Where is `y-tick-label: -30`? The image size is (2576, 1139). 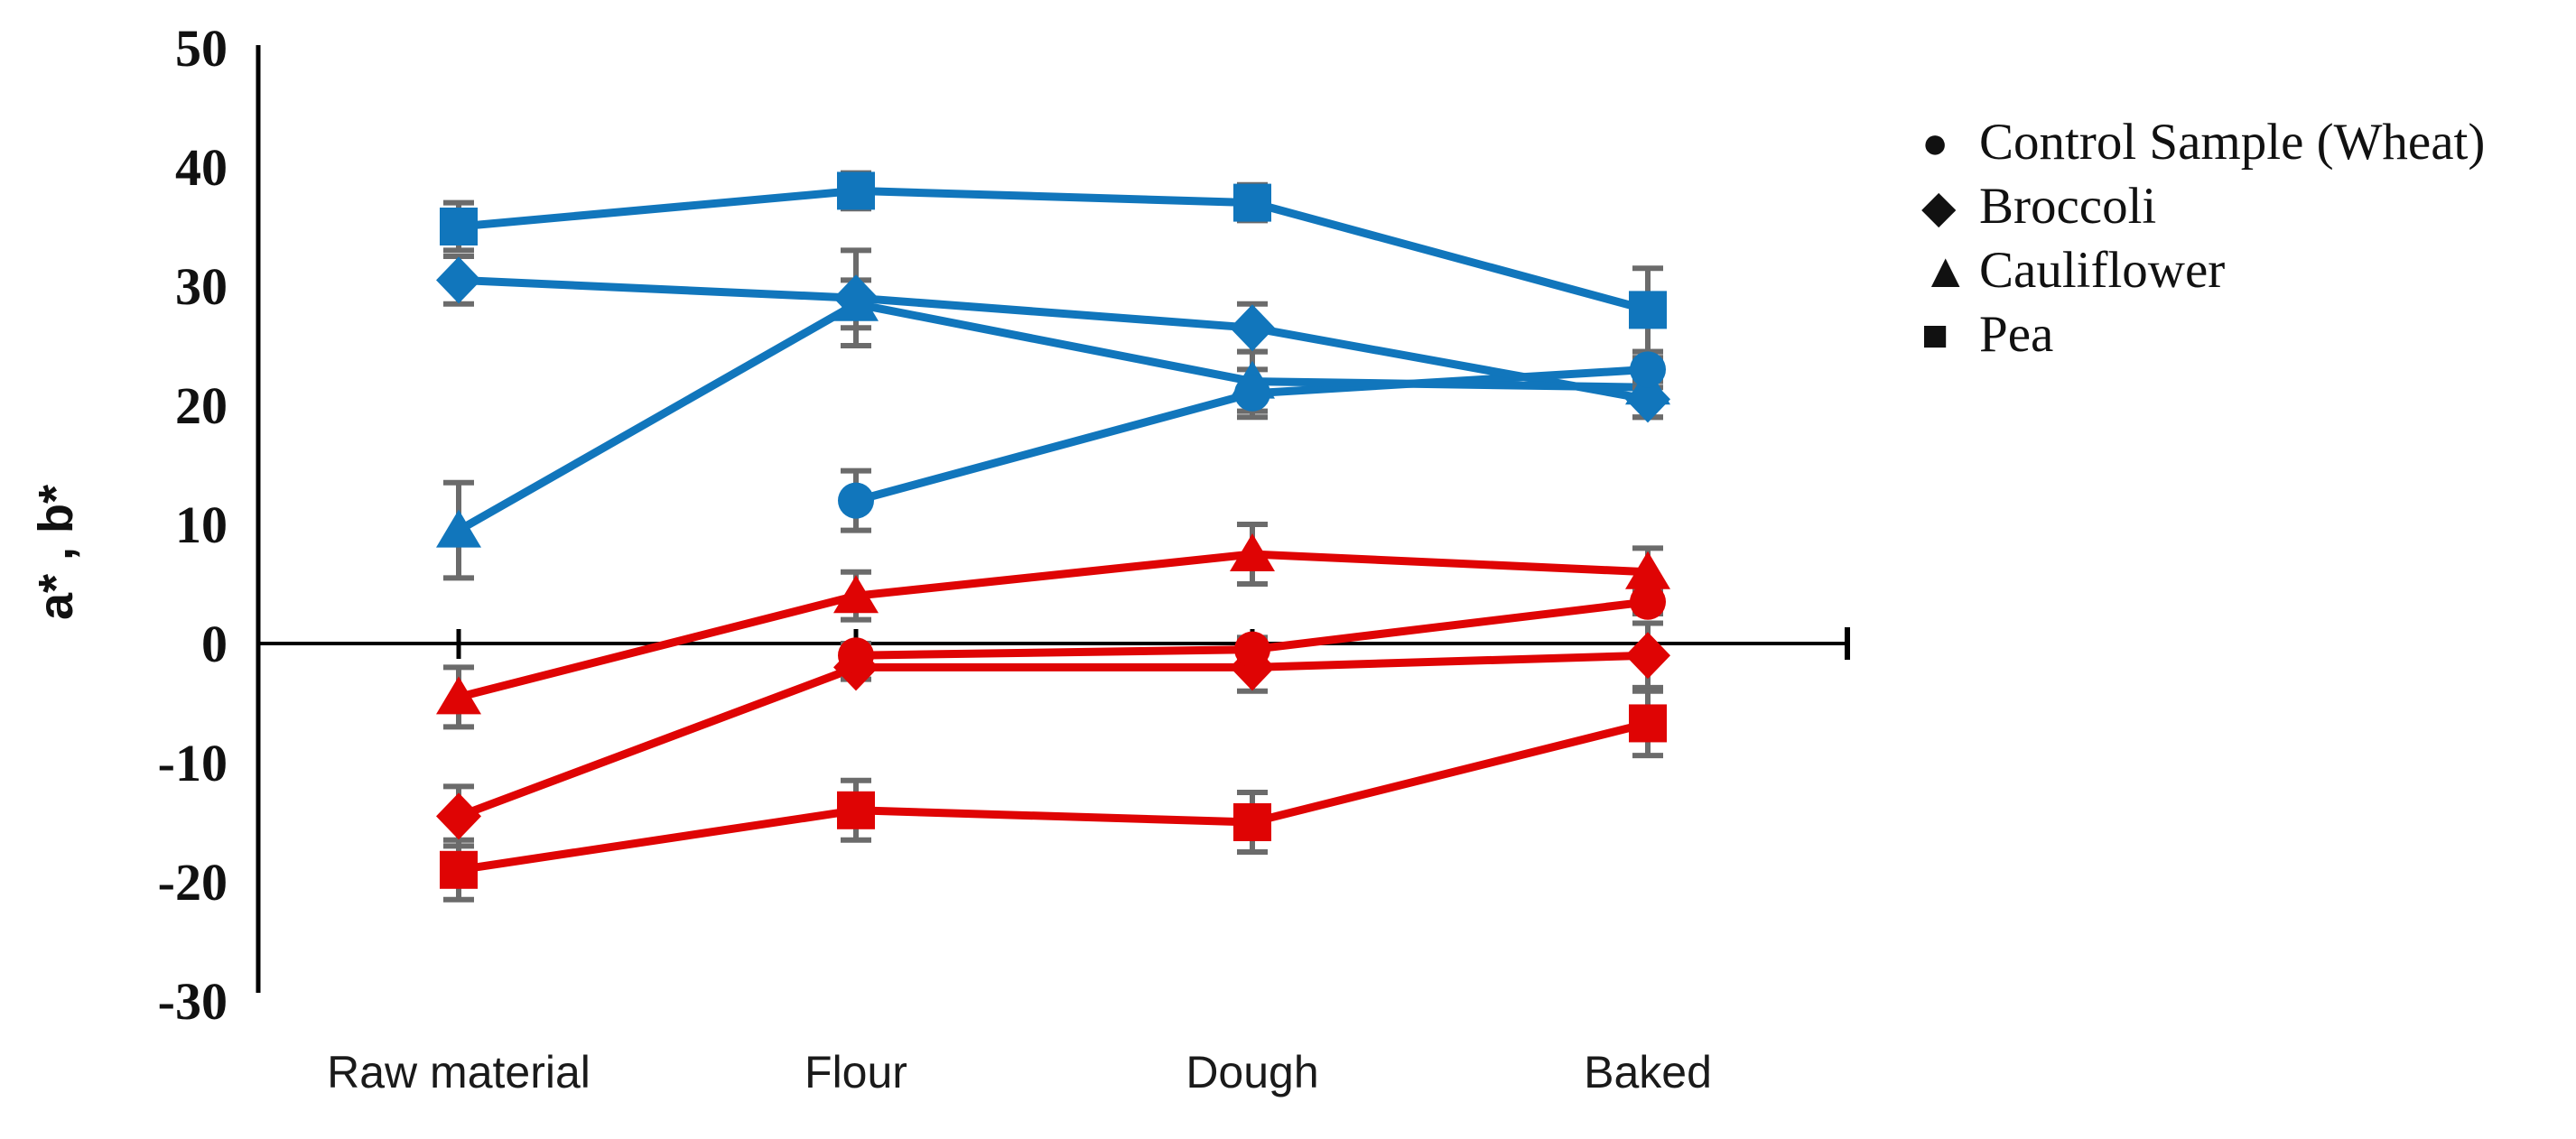 y-tick-label: -30 is located at coordinates (193, 1002).